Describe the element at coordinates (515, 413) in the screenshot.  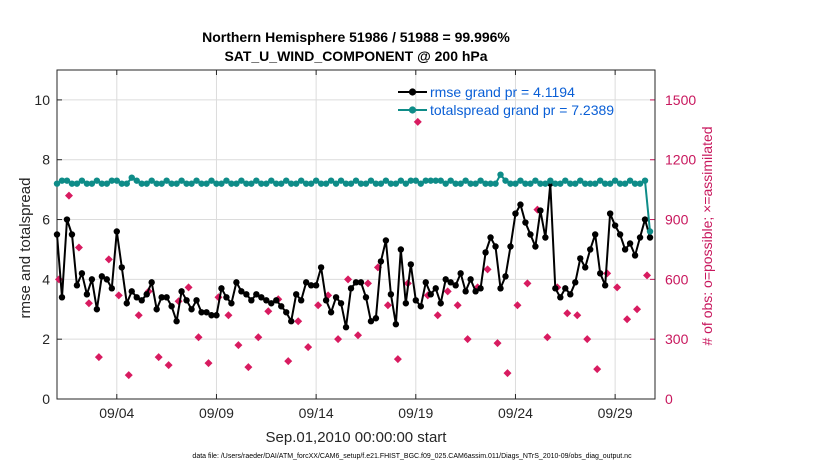
I see `x-tick-label: 09/24` at that location.